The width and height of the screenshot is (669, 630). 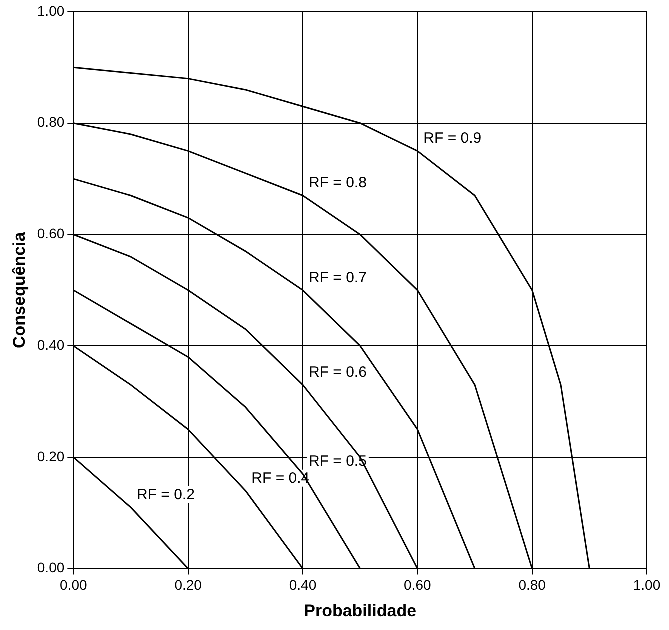 What do you see at coordinates (51, 10) in the screenshot?
I see `y-tick-label: 1.00` at bounding box center [51, 10].